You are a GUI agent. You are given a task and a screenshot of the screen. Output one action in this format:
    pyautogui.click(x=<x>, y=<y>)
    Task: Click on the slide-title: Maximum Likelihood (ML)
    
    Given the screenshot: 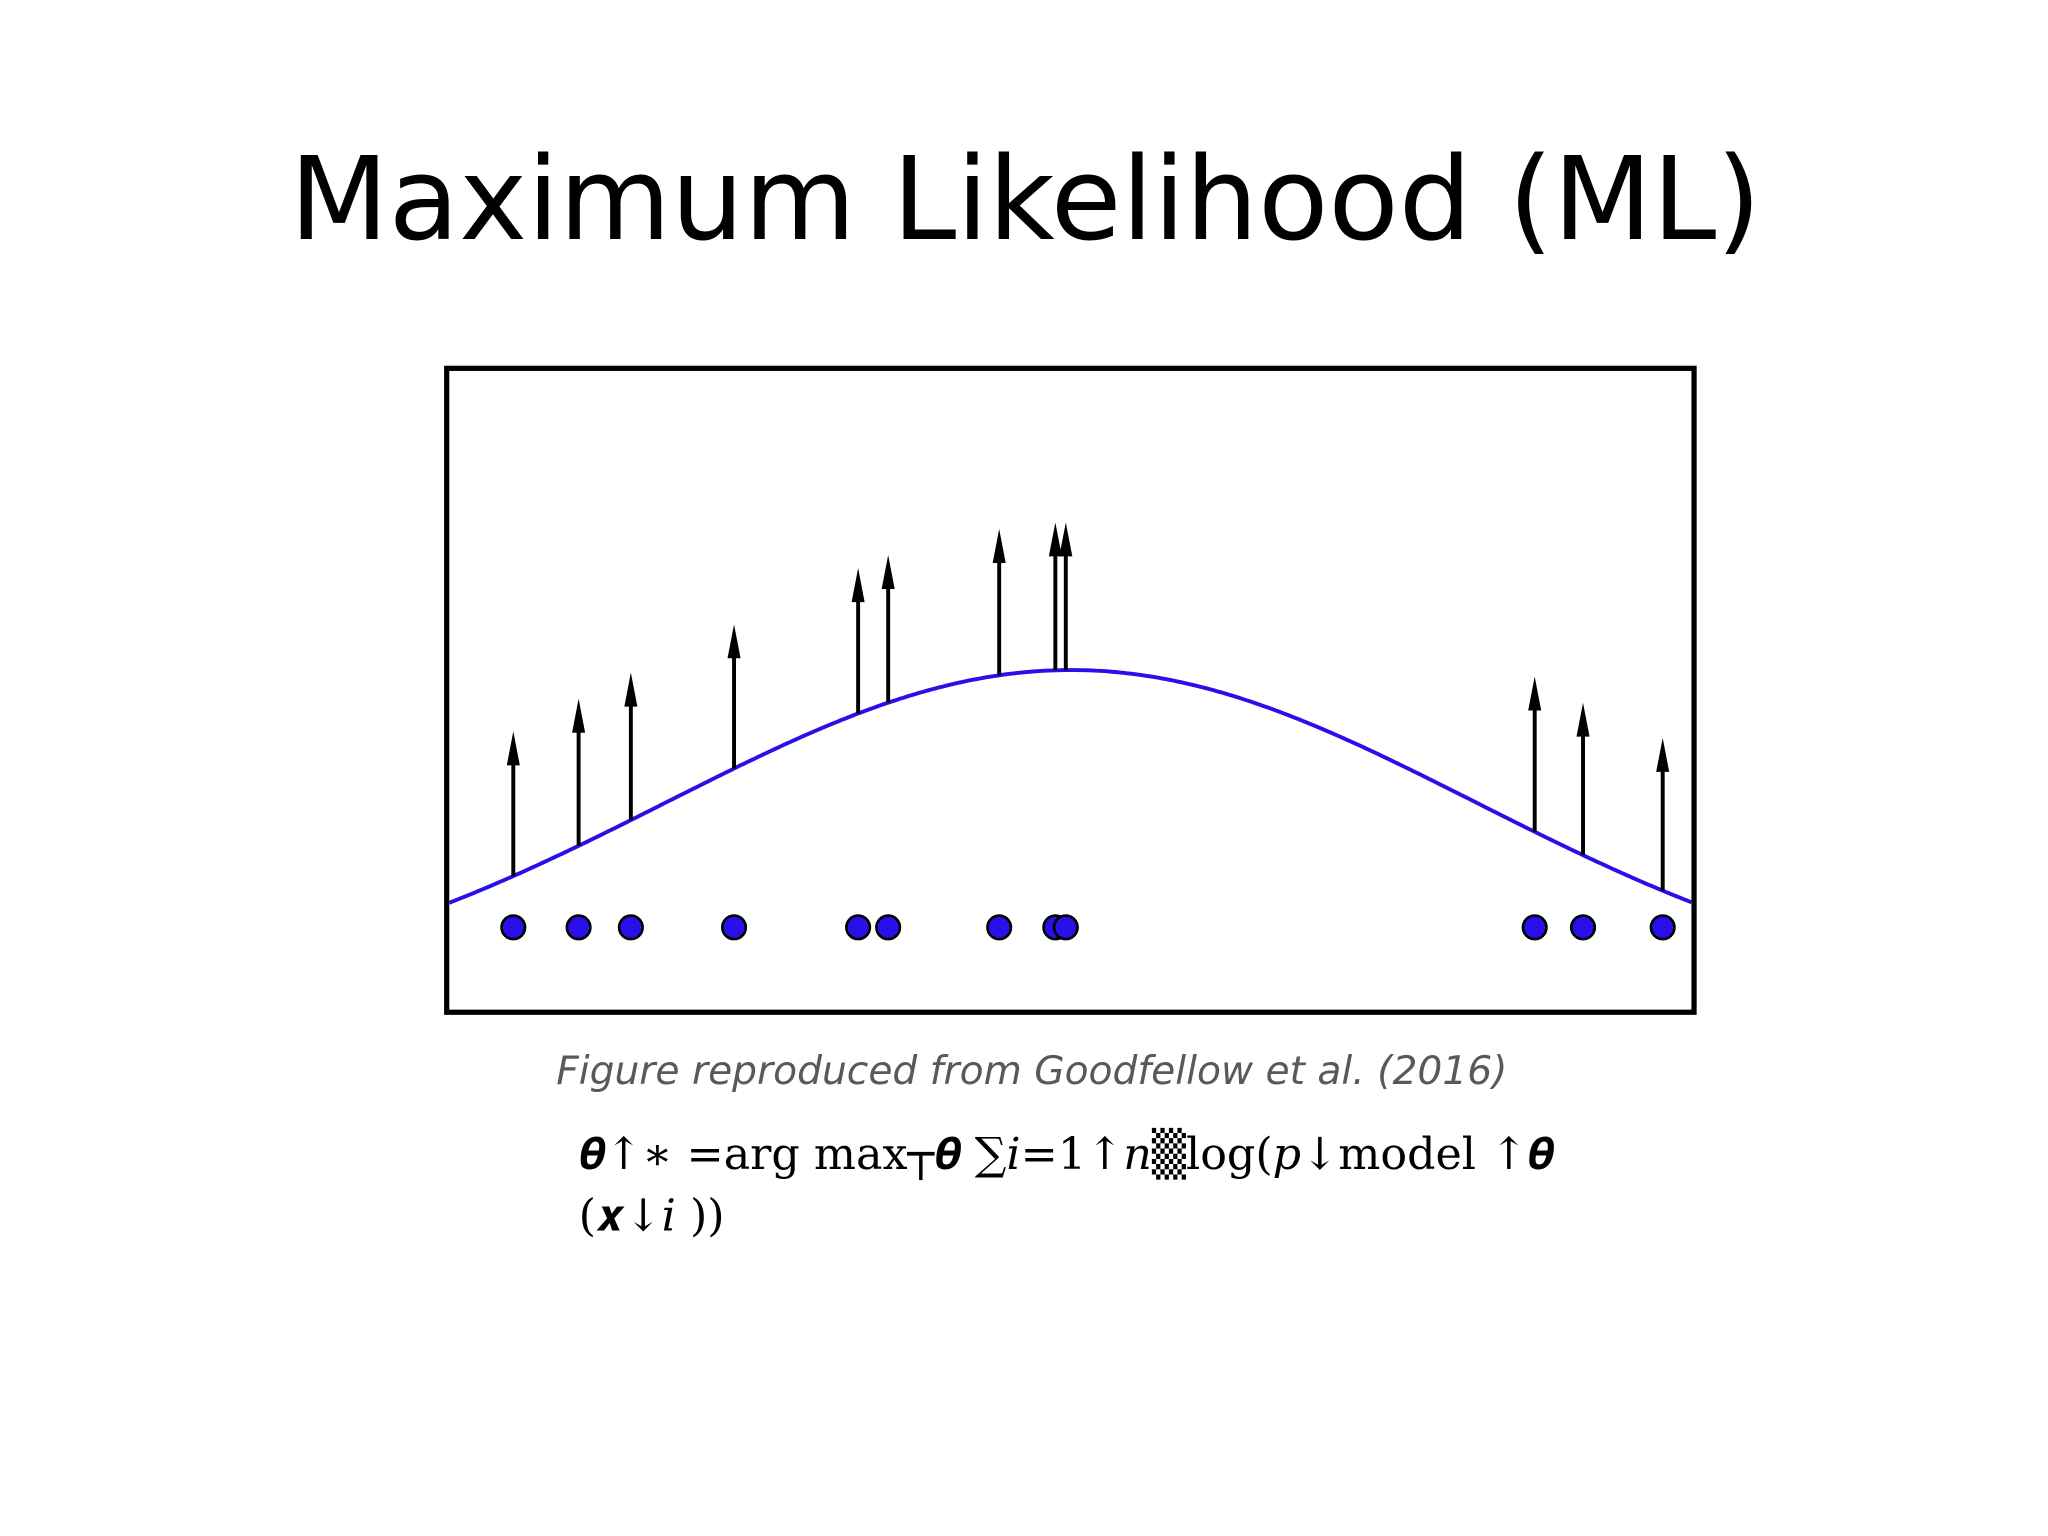 What is the action you would take?
    pyautogui.click(x=1026, y=200)
    